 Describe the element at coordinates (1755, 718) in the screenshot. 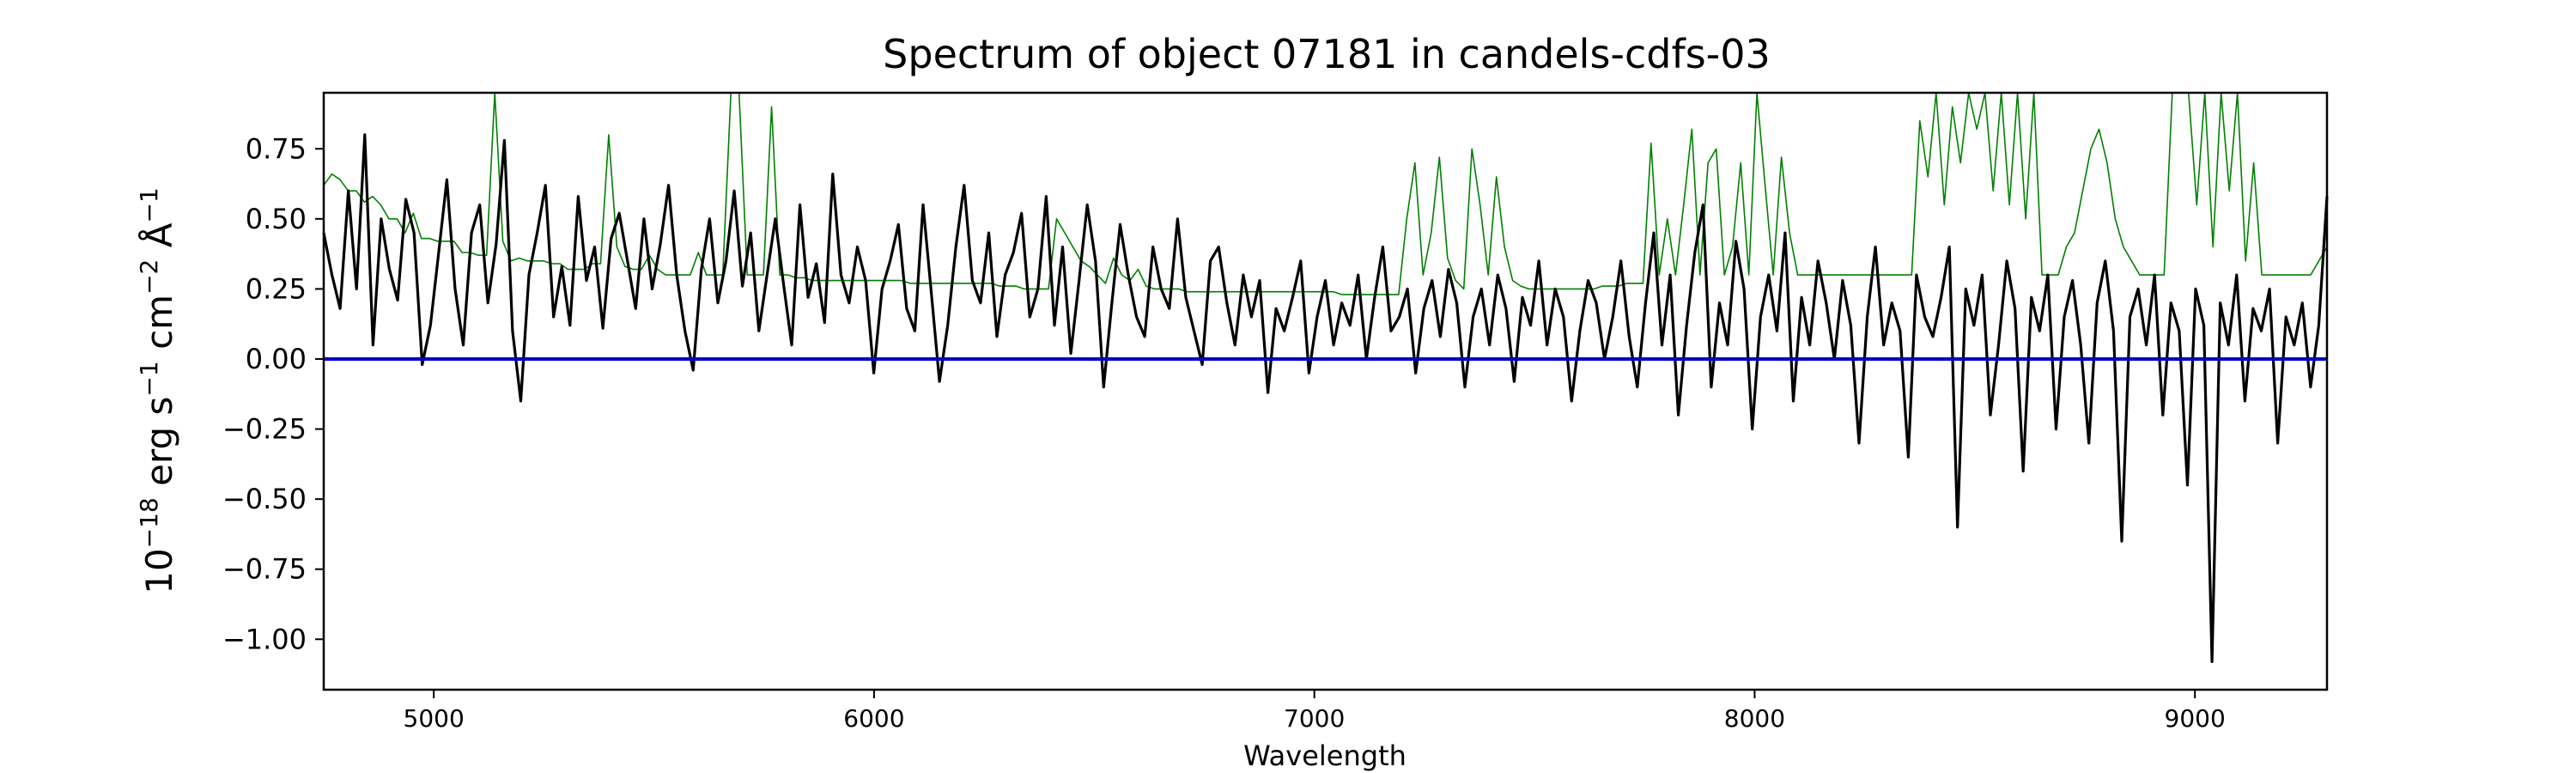

I see `x-tick-label: 8000` at that location.